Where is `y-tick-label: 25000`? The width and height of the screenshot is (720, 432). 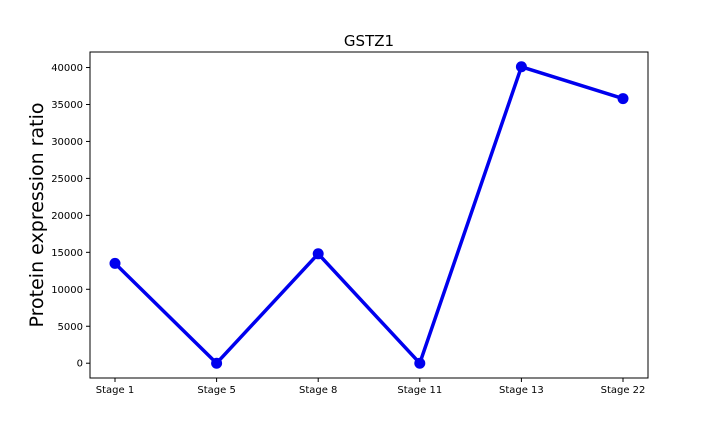 y-tick-label: 25000 is located at coordinates (67, 179).